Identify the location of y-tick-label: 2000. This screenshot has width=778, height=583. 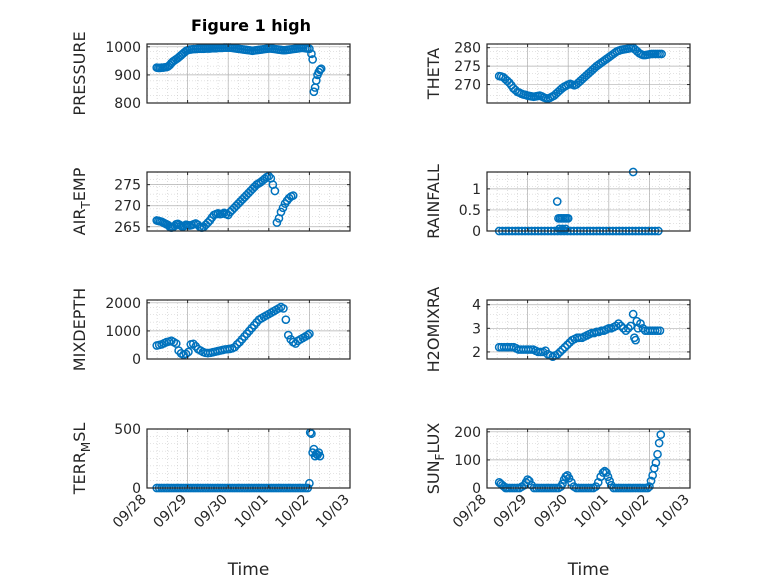
(123, 304).